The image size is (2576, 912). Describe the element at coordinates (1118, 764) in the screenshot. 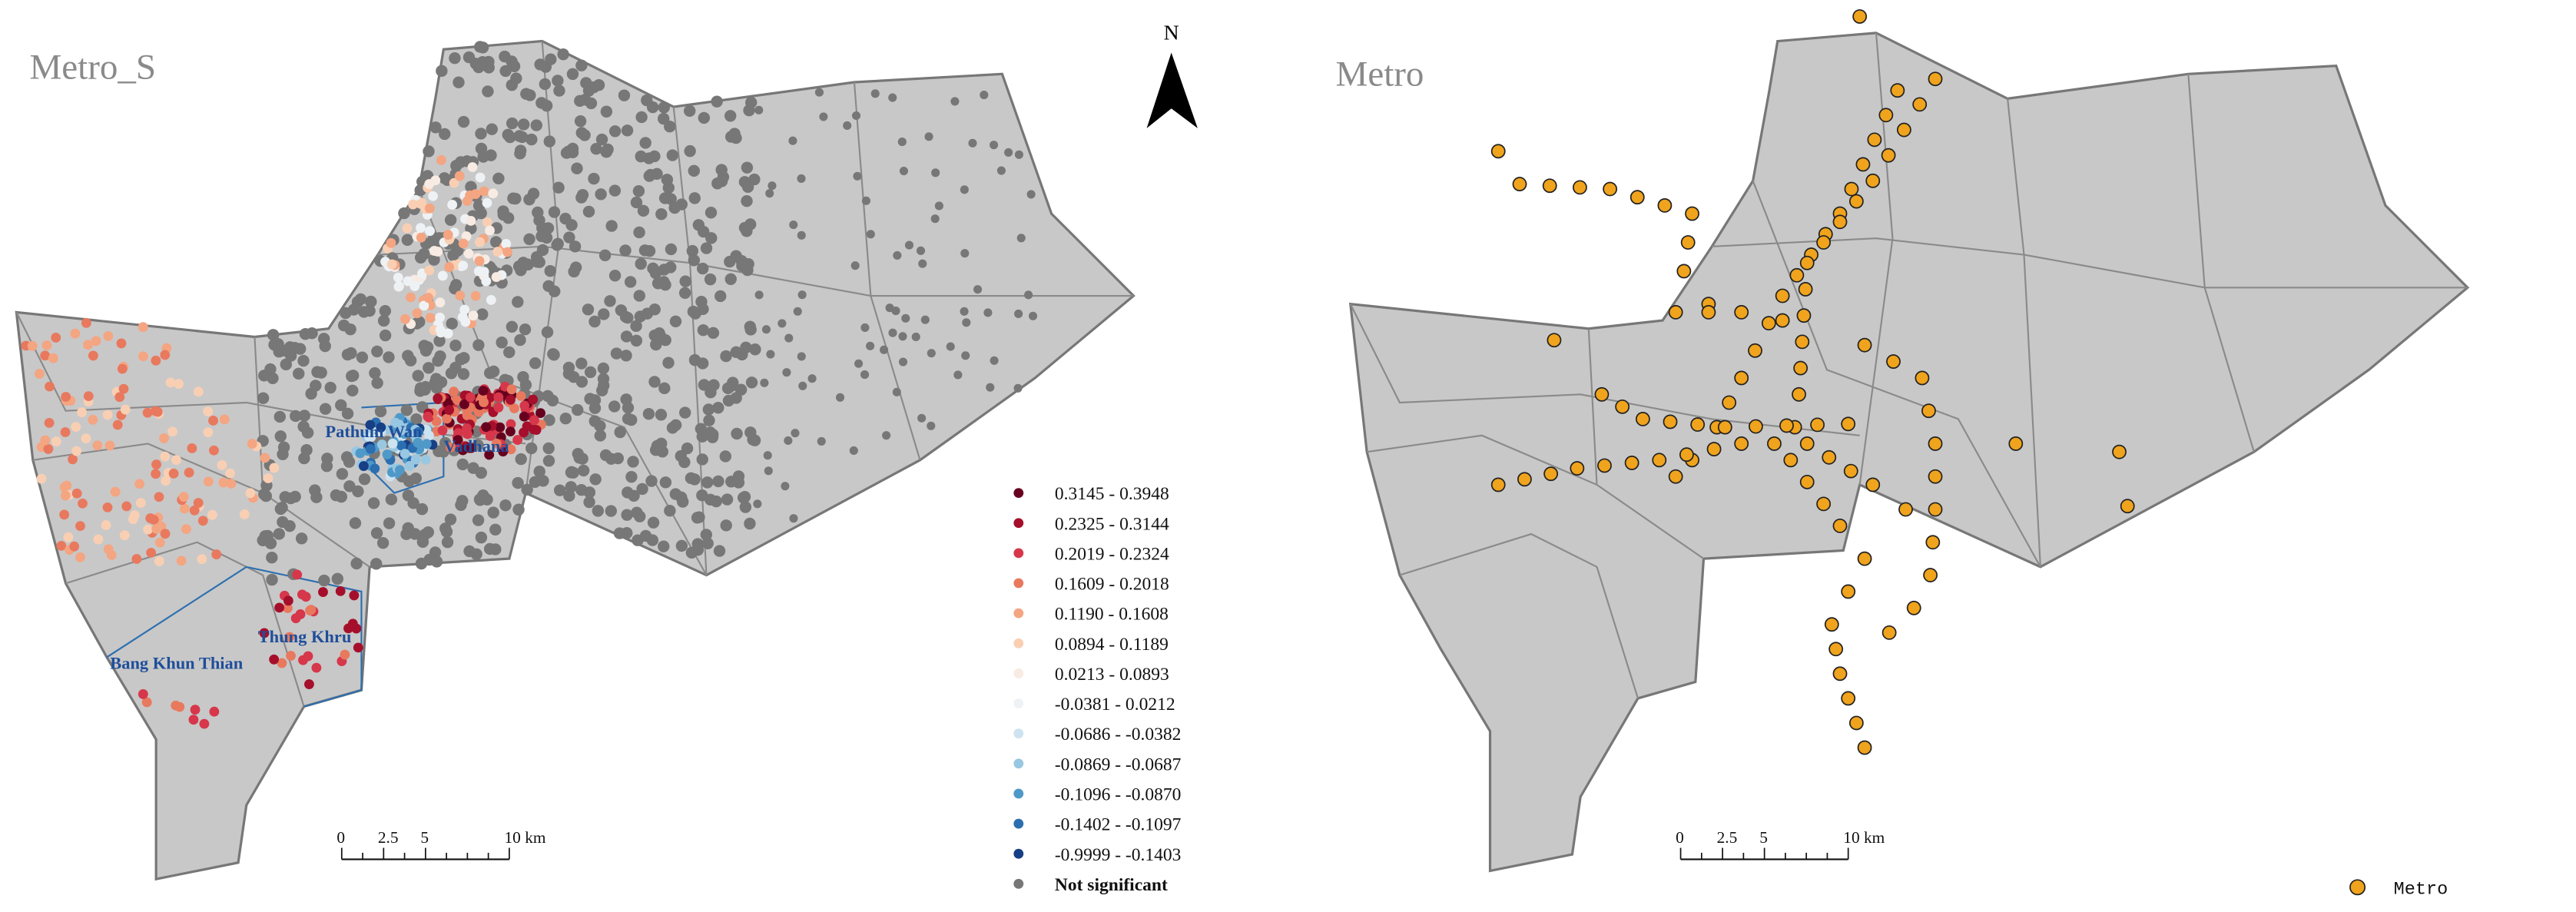

I see `legend-label: -0.0869 - -0.0687` at that location.